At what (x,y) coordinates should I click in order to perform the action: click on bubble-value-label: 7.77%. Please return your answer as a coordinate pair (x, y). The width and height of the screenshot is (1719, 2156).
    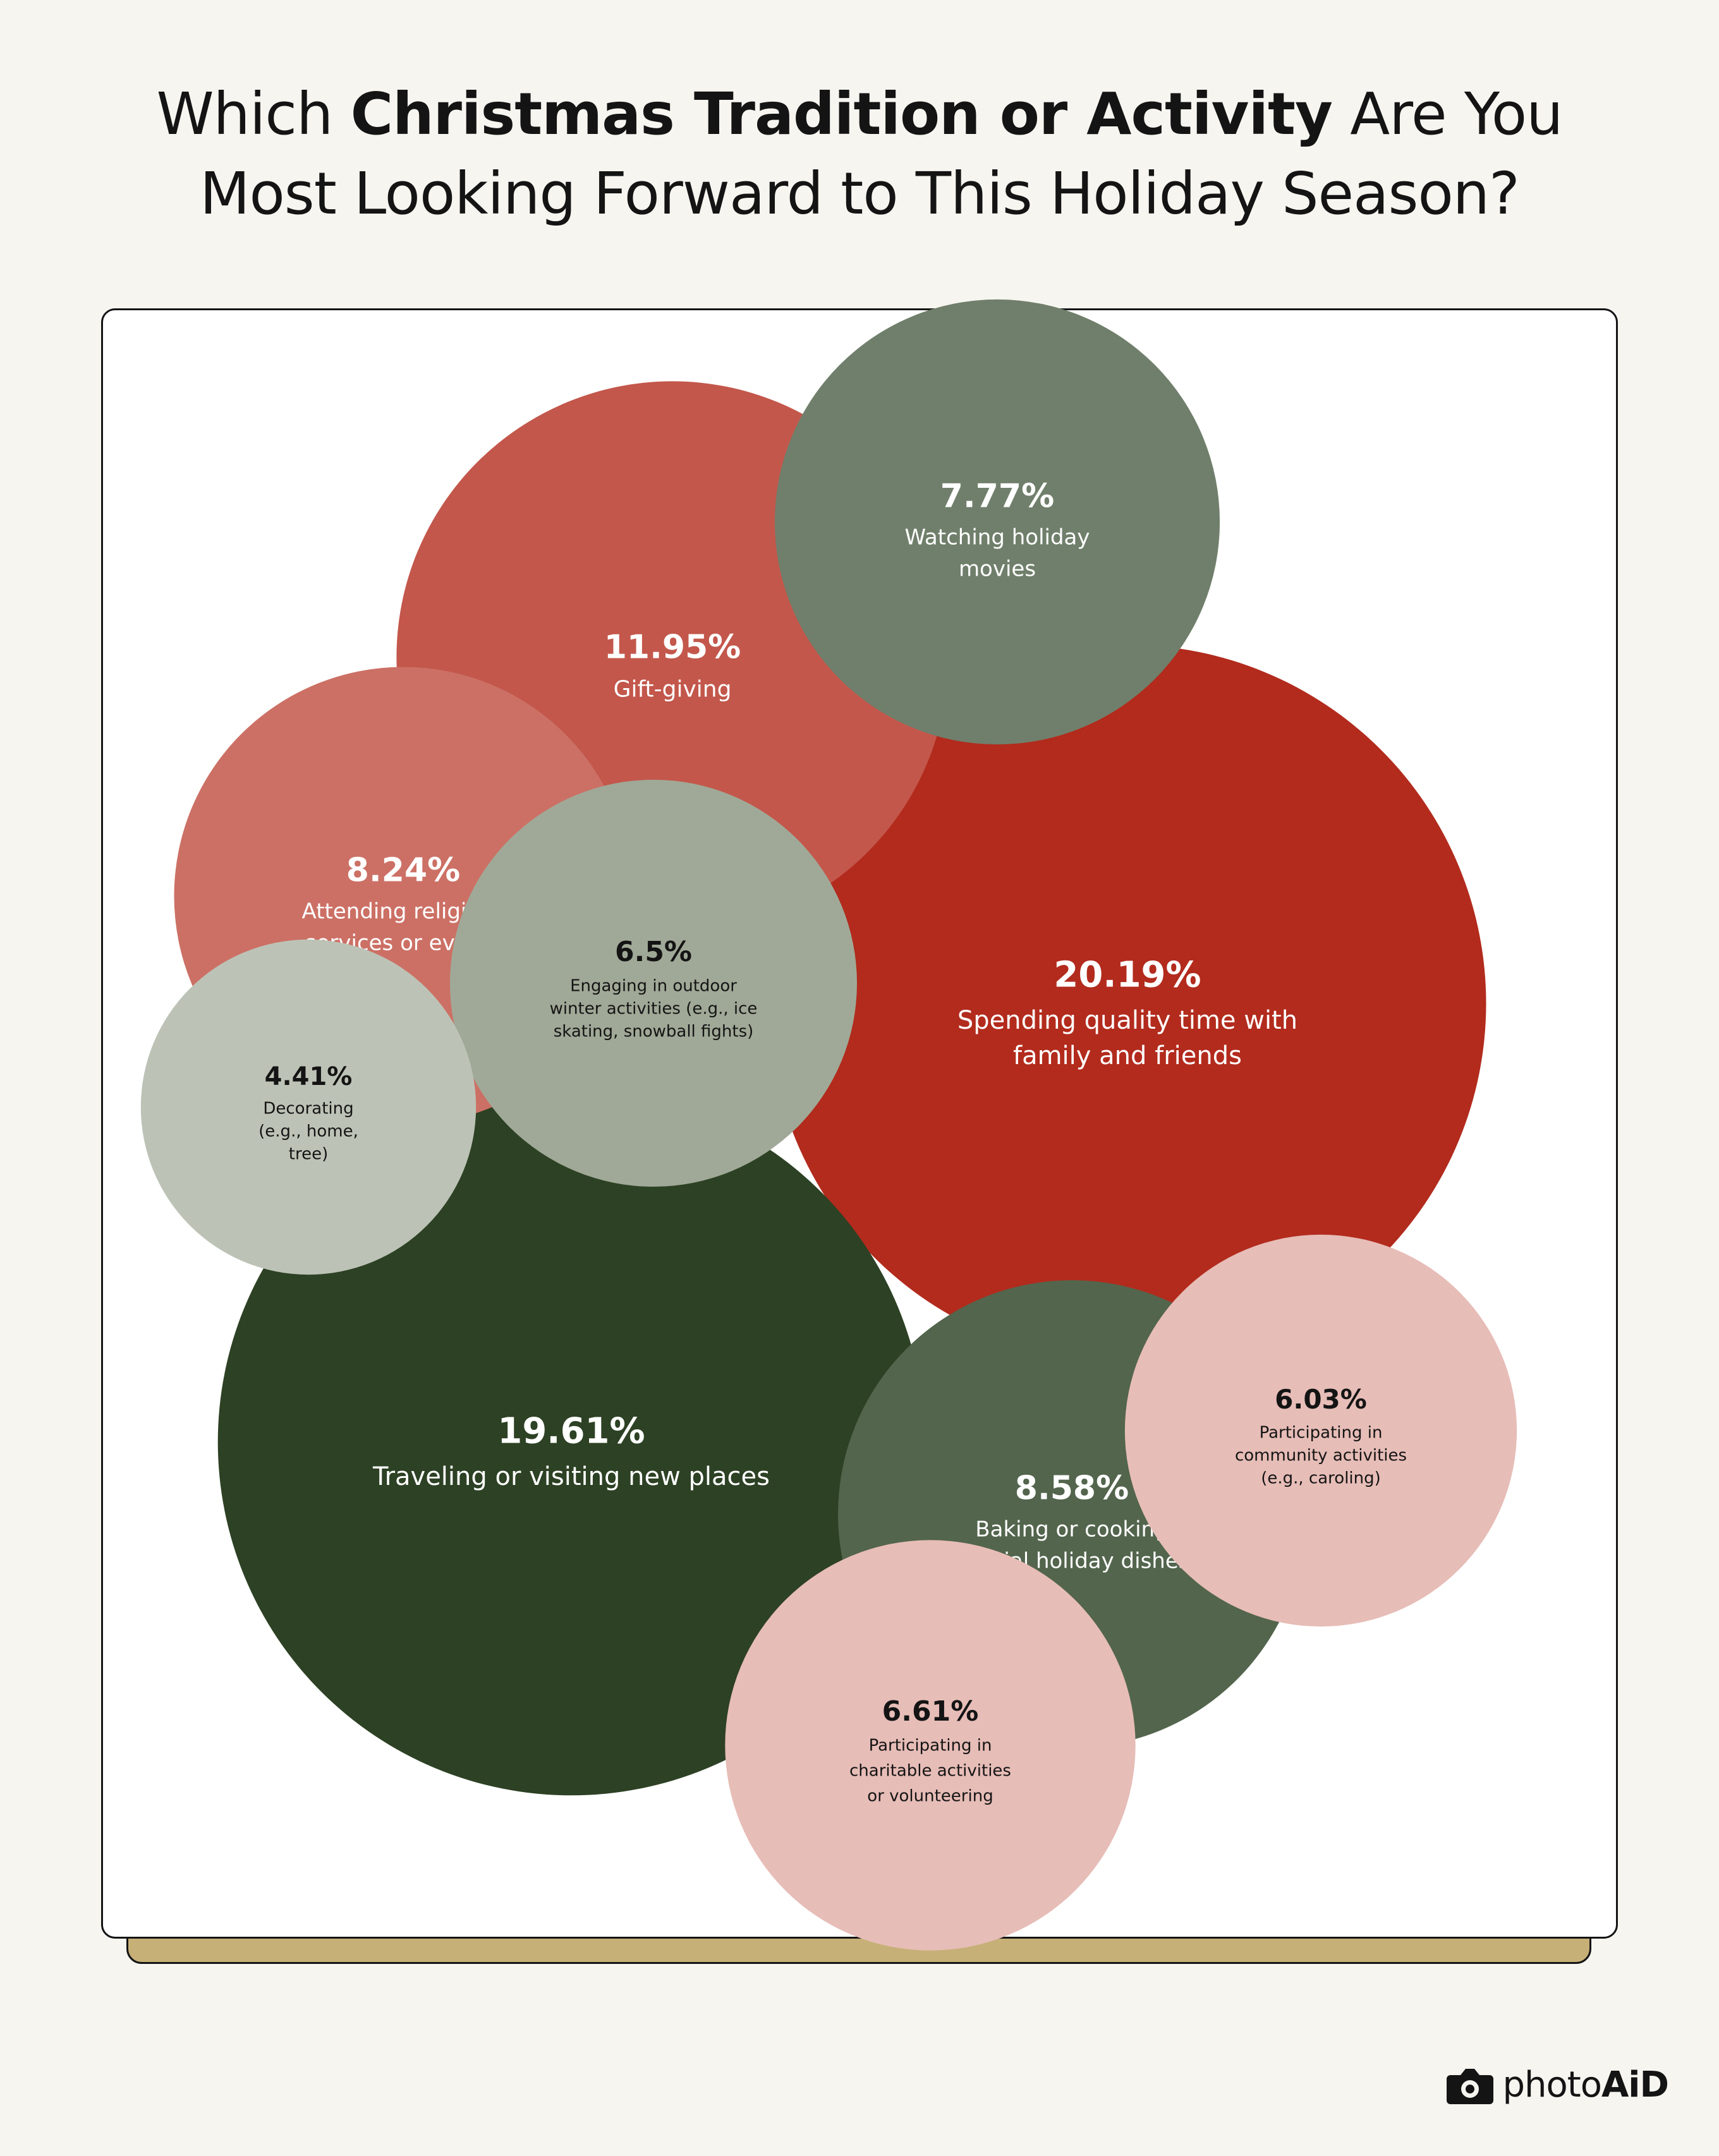
    Looking at the image, I should click on (997, 496).